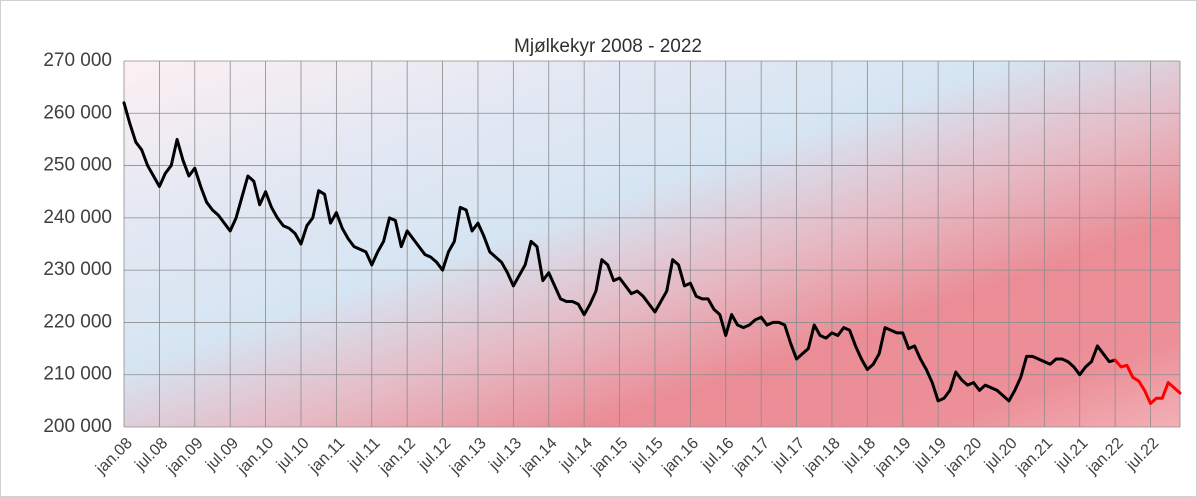 This screenshot has width=1197, height=497. What do you see at coordinates (77, 374) in the screenshot?
I see `y-tick-label: 210 000` at bounding box center [77, 374].